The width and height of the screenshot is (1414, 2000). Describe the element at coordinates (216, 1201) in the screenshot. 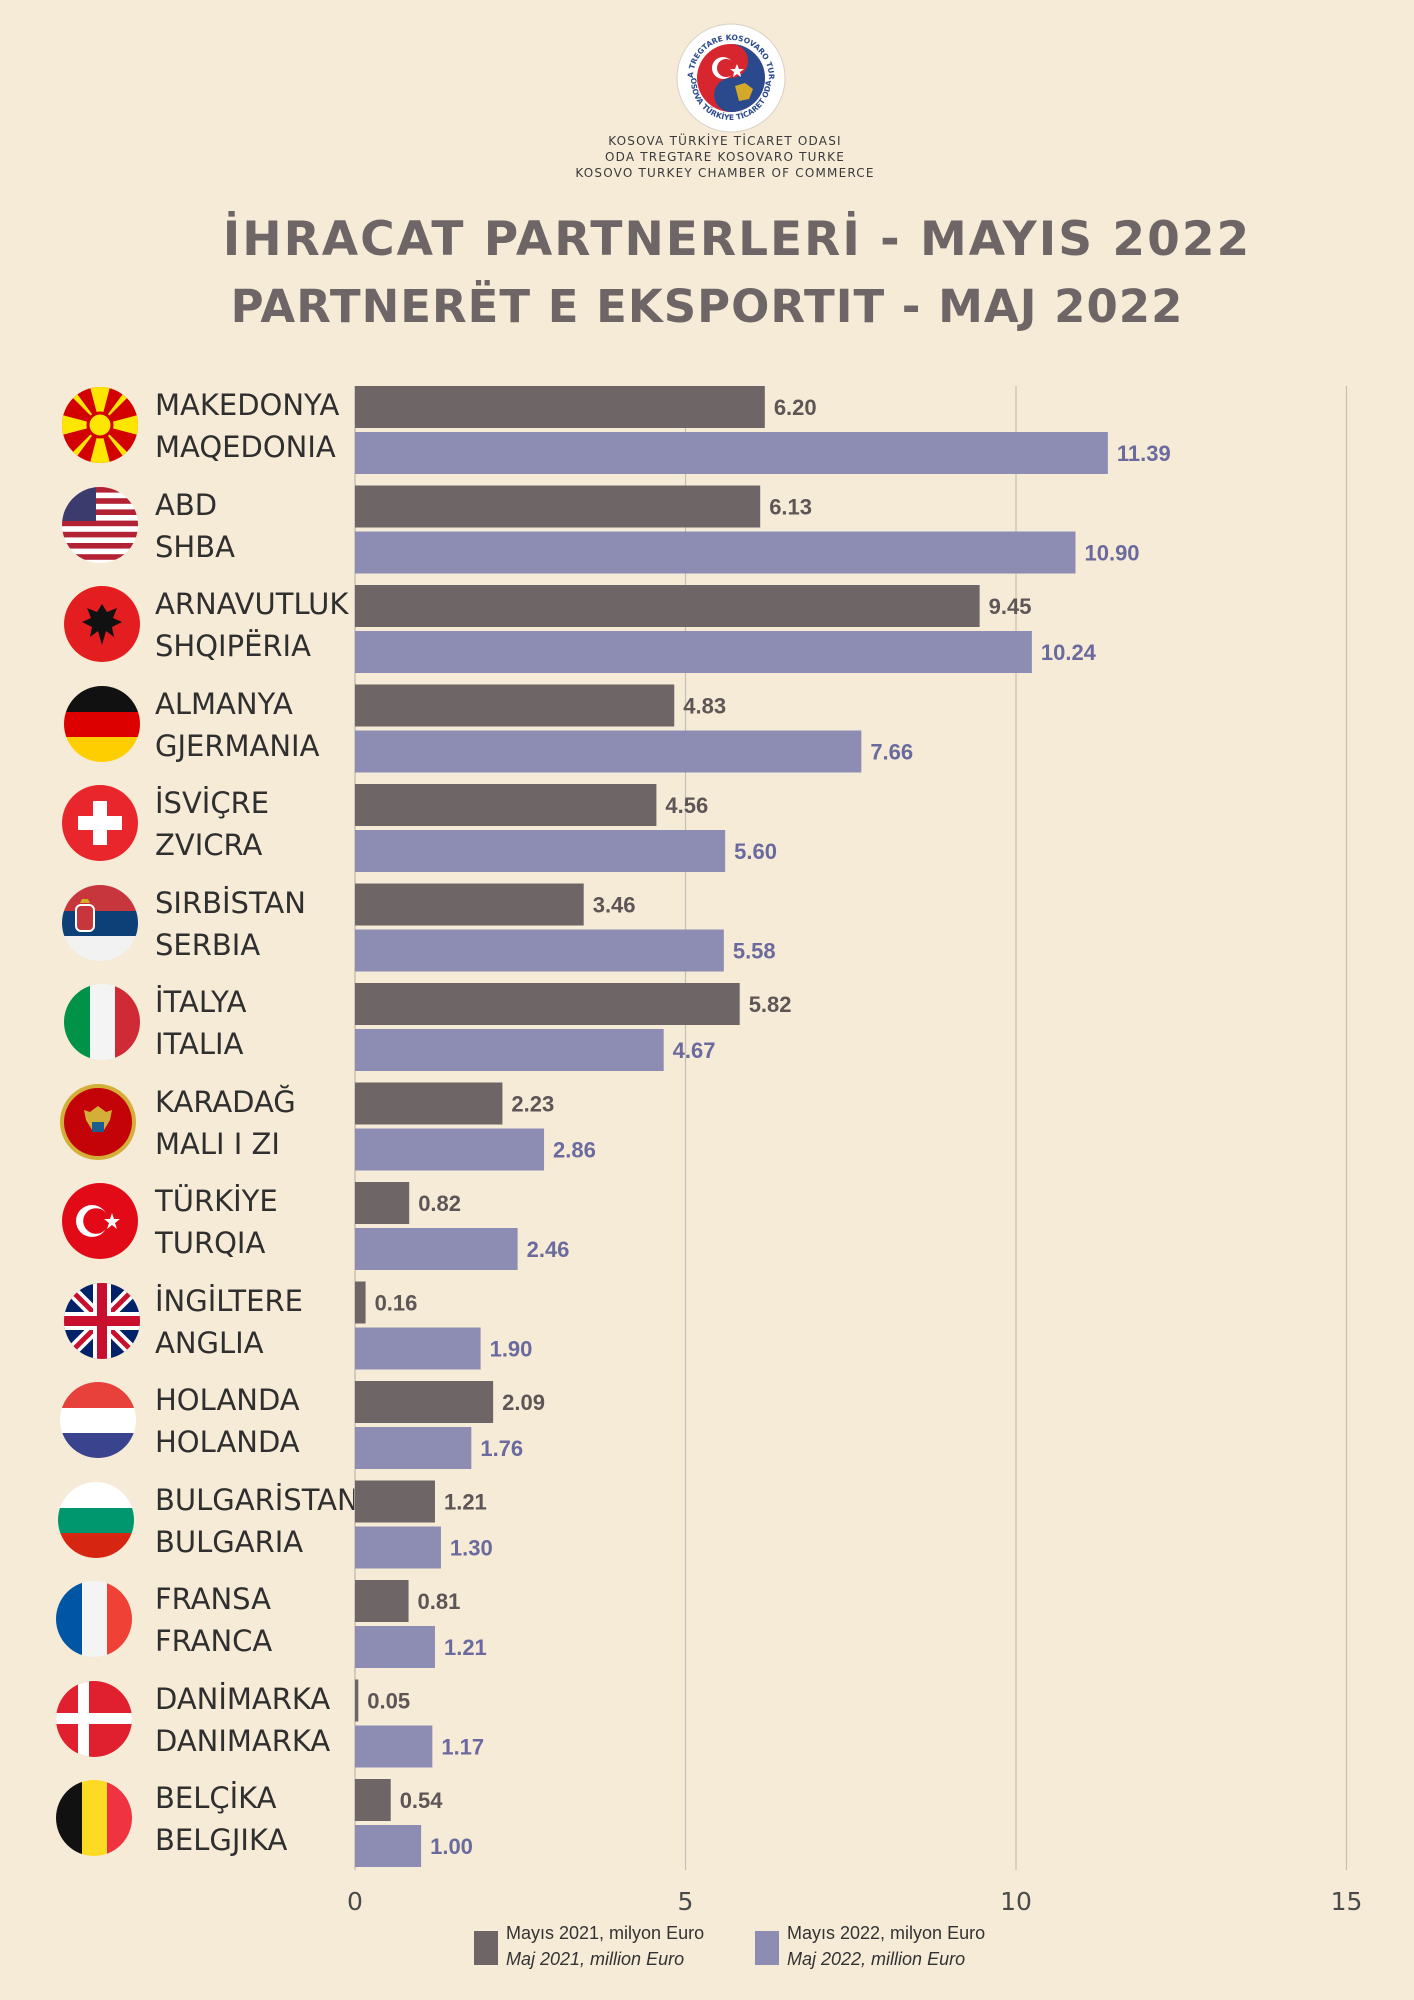

I see `country-name-turkish: TÜRKİYE` at that location.